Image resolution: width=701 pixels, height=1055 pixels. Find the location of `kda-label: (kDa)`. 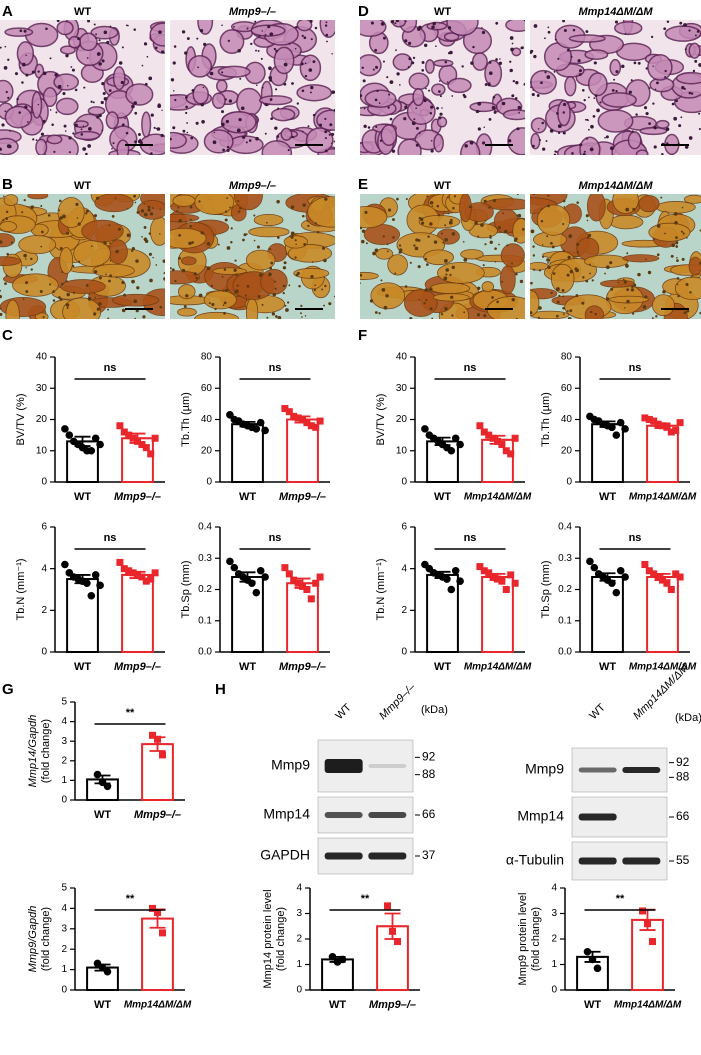

kda-label: (kDa) is located at coordinates (688, 718).